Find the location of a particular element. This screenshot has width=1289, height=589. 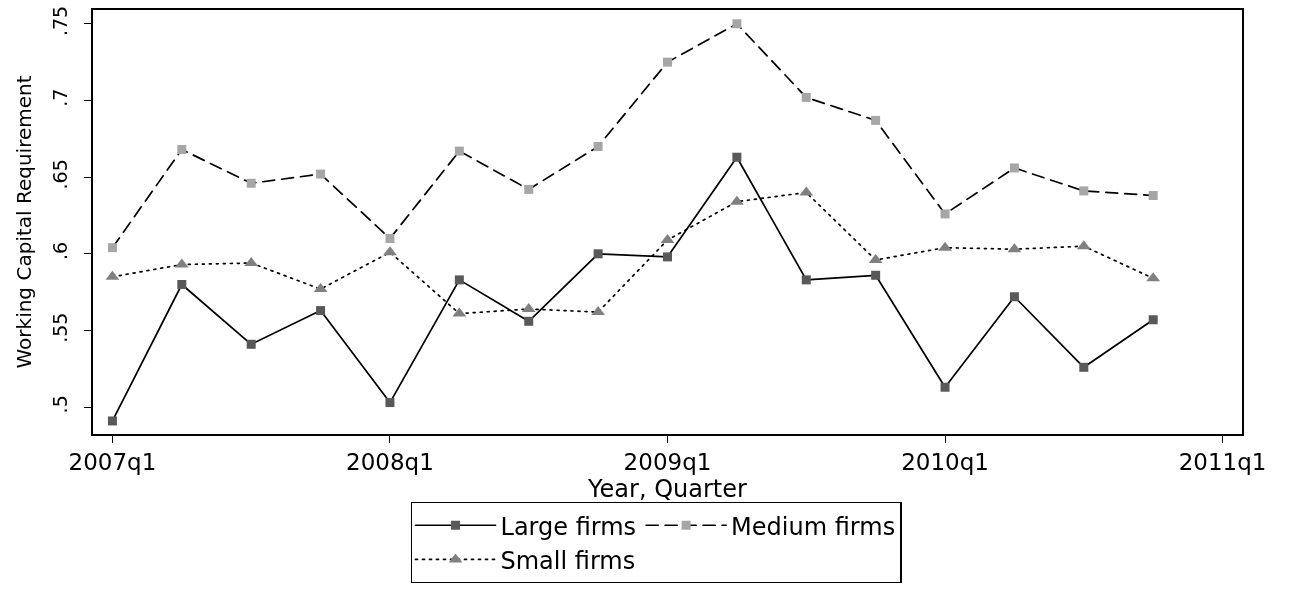

y-tick-label: .5 is located at coordinates (59, 404).